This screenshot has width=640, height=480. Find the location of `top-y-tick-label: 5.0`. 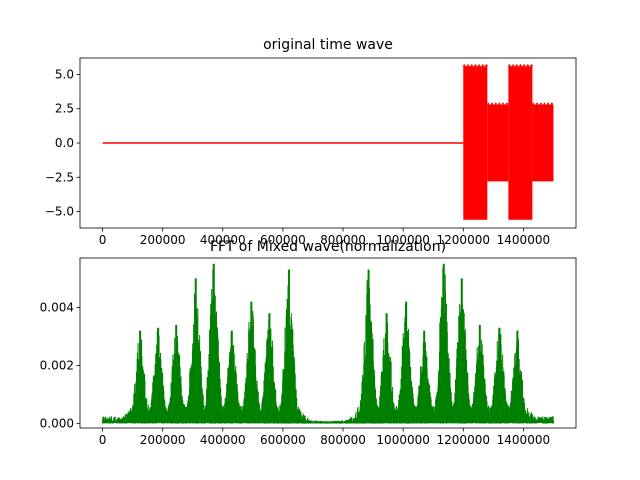

top-y-tick-label: 5.0 is located at coordinates (64, 74).